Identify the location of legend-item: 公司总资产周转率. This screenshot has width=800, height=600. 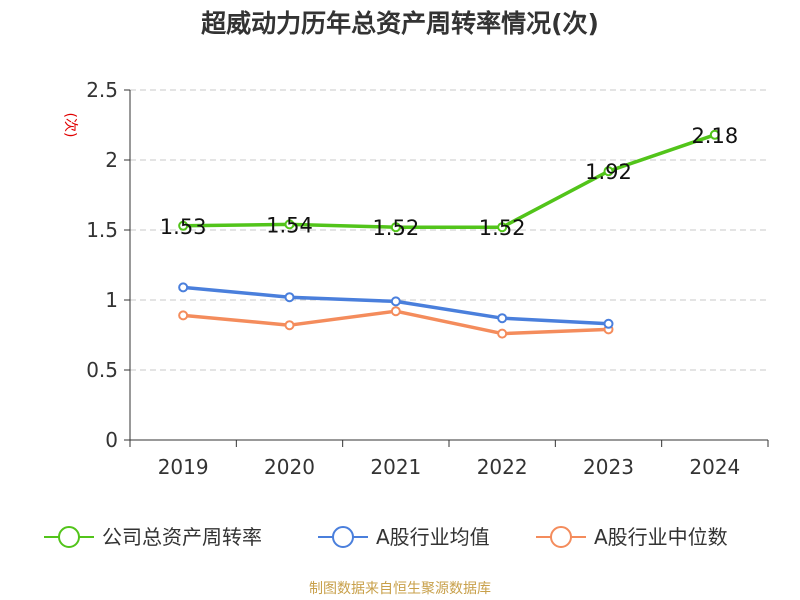
(153, 537).